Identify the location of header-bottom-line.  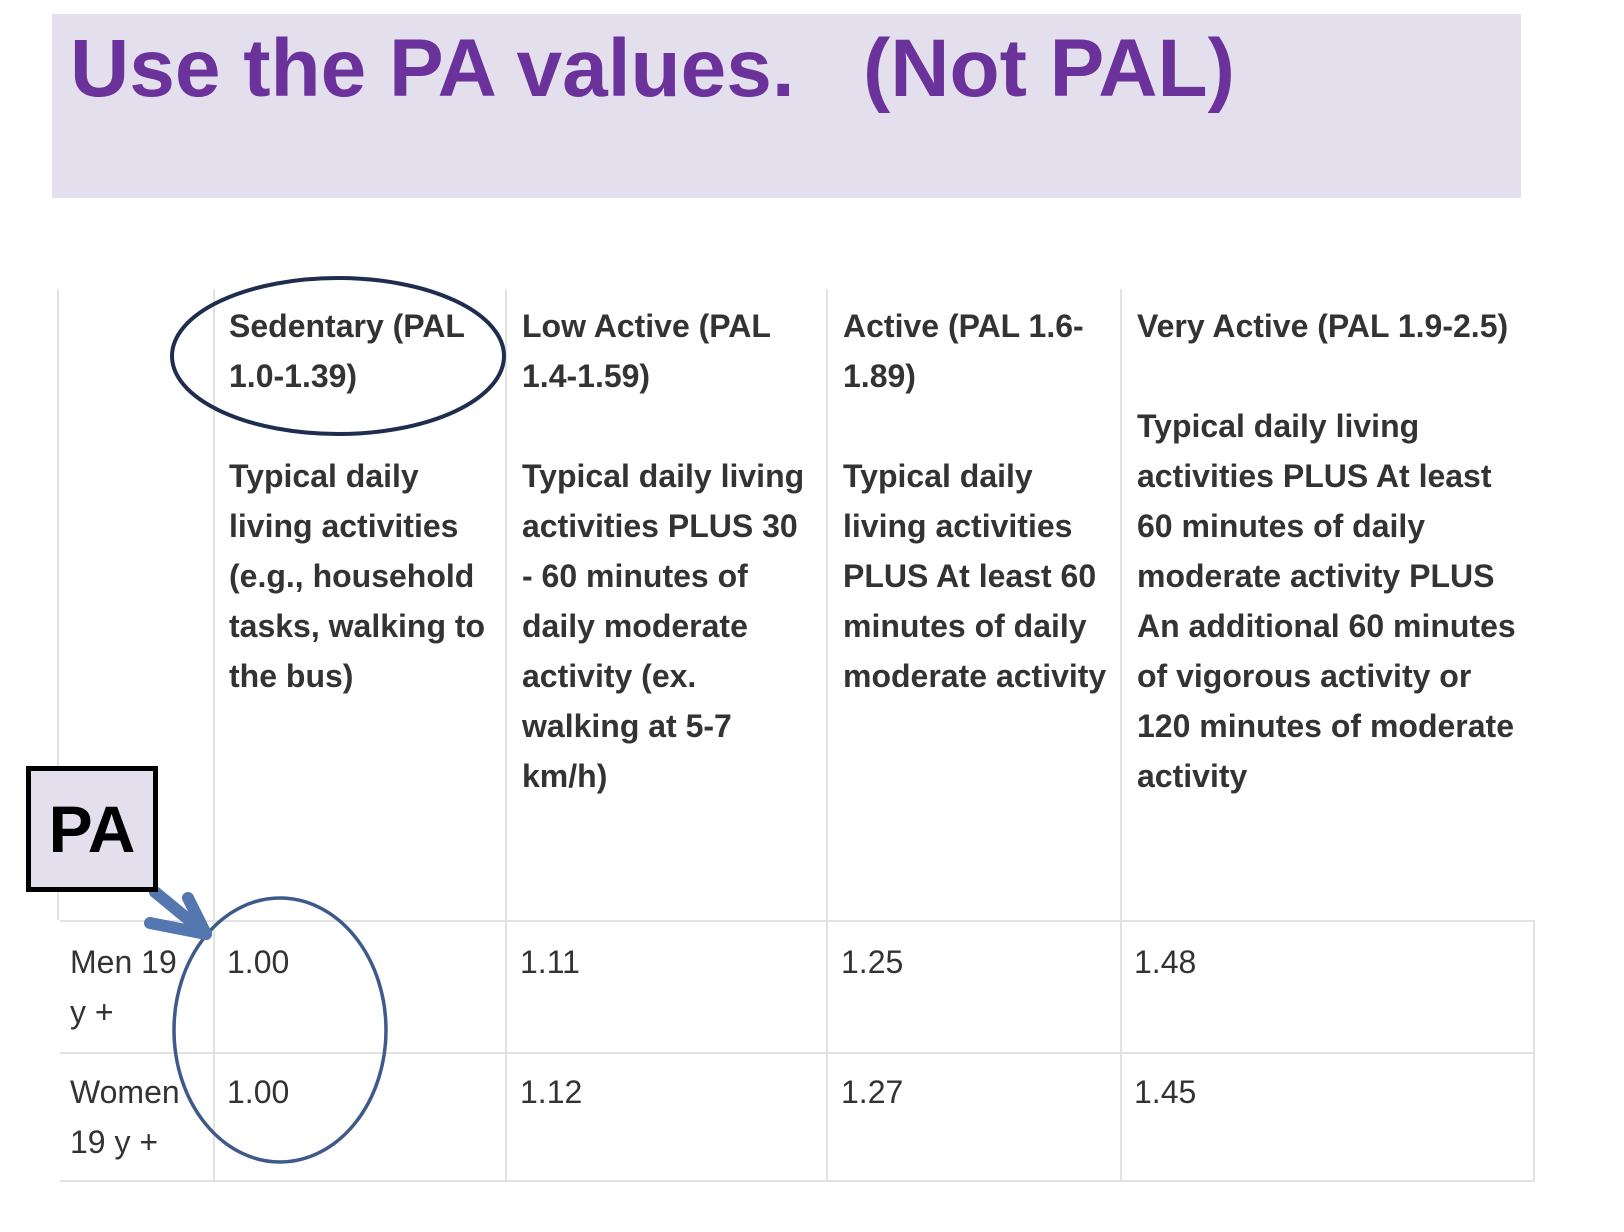
(797, 921).